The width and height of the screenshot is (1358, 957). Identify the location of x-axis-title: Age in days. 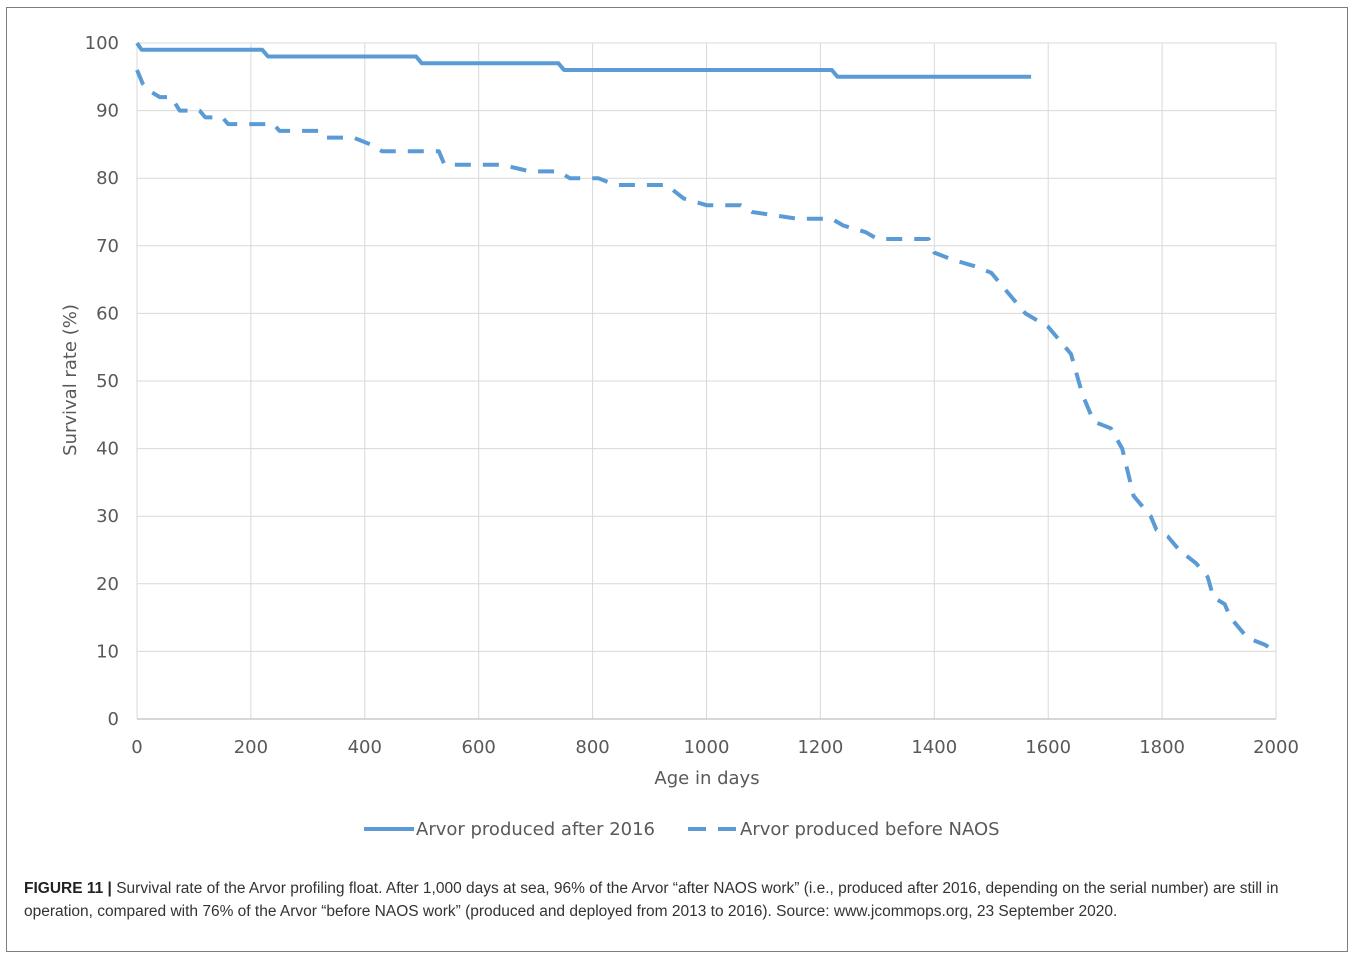
(706, 778).